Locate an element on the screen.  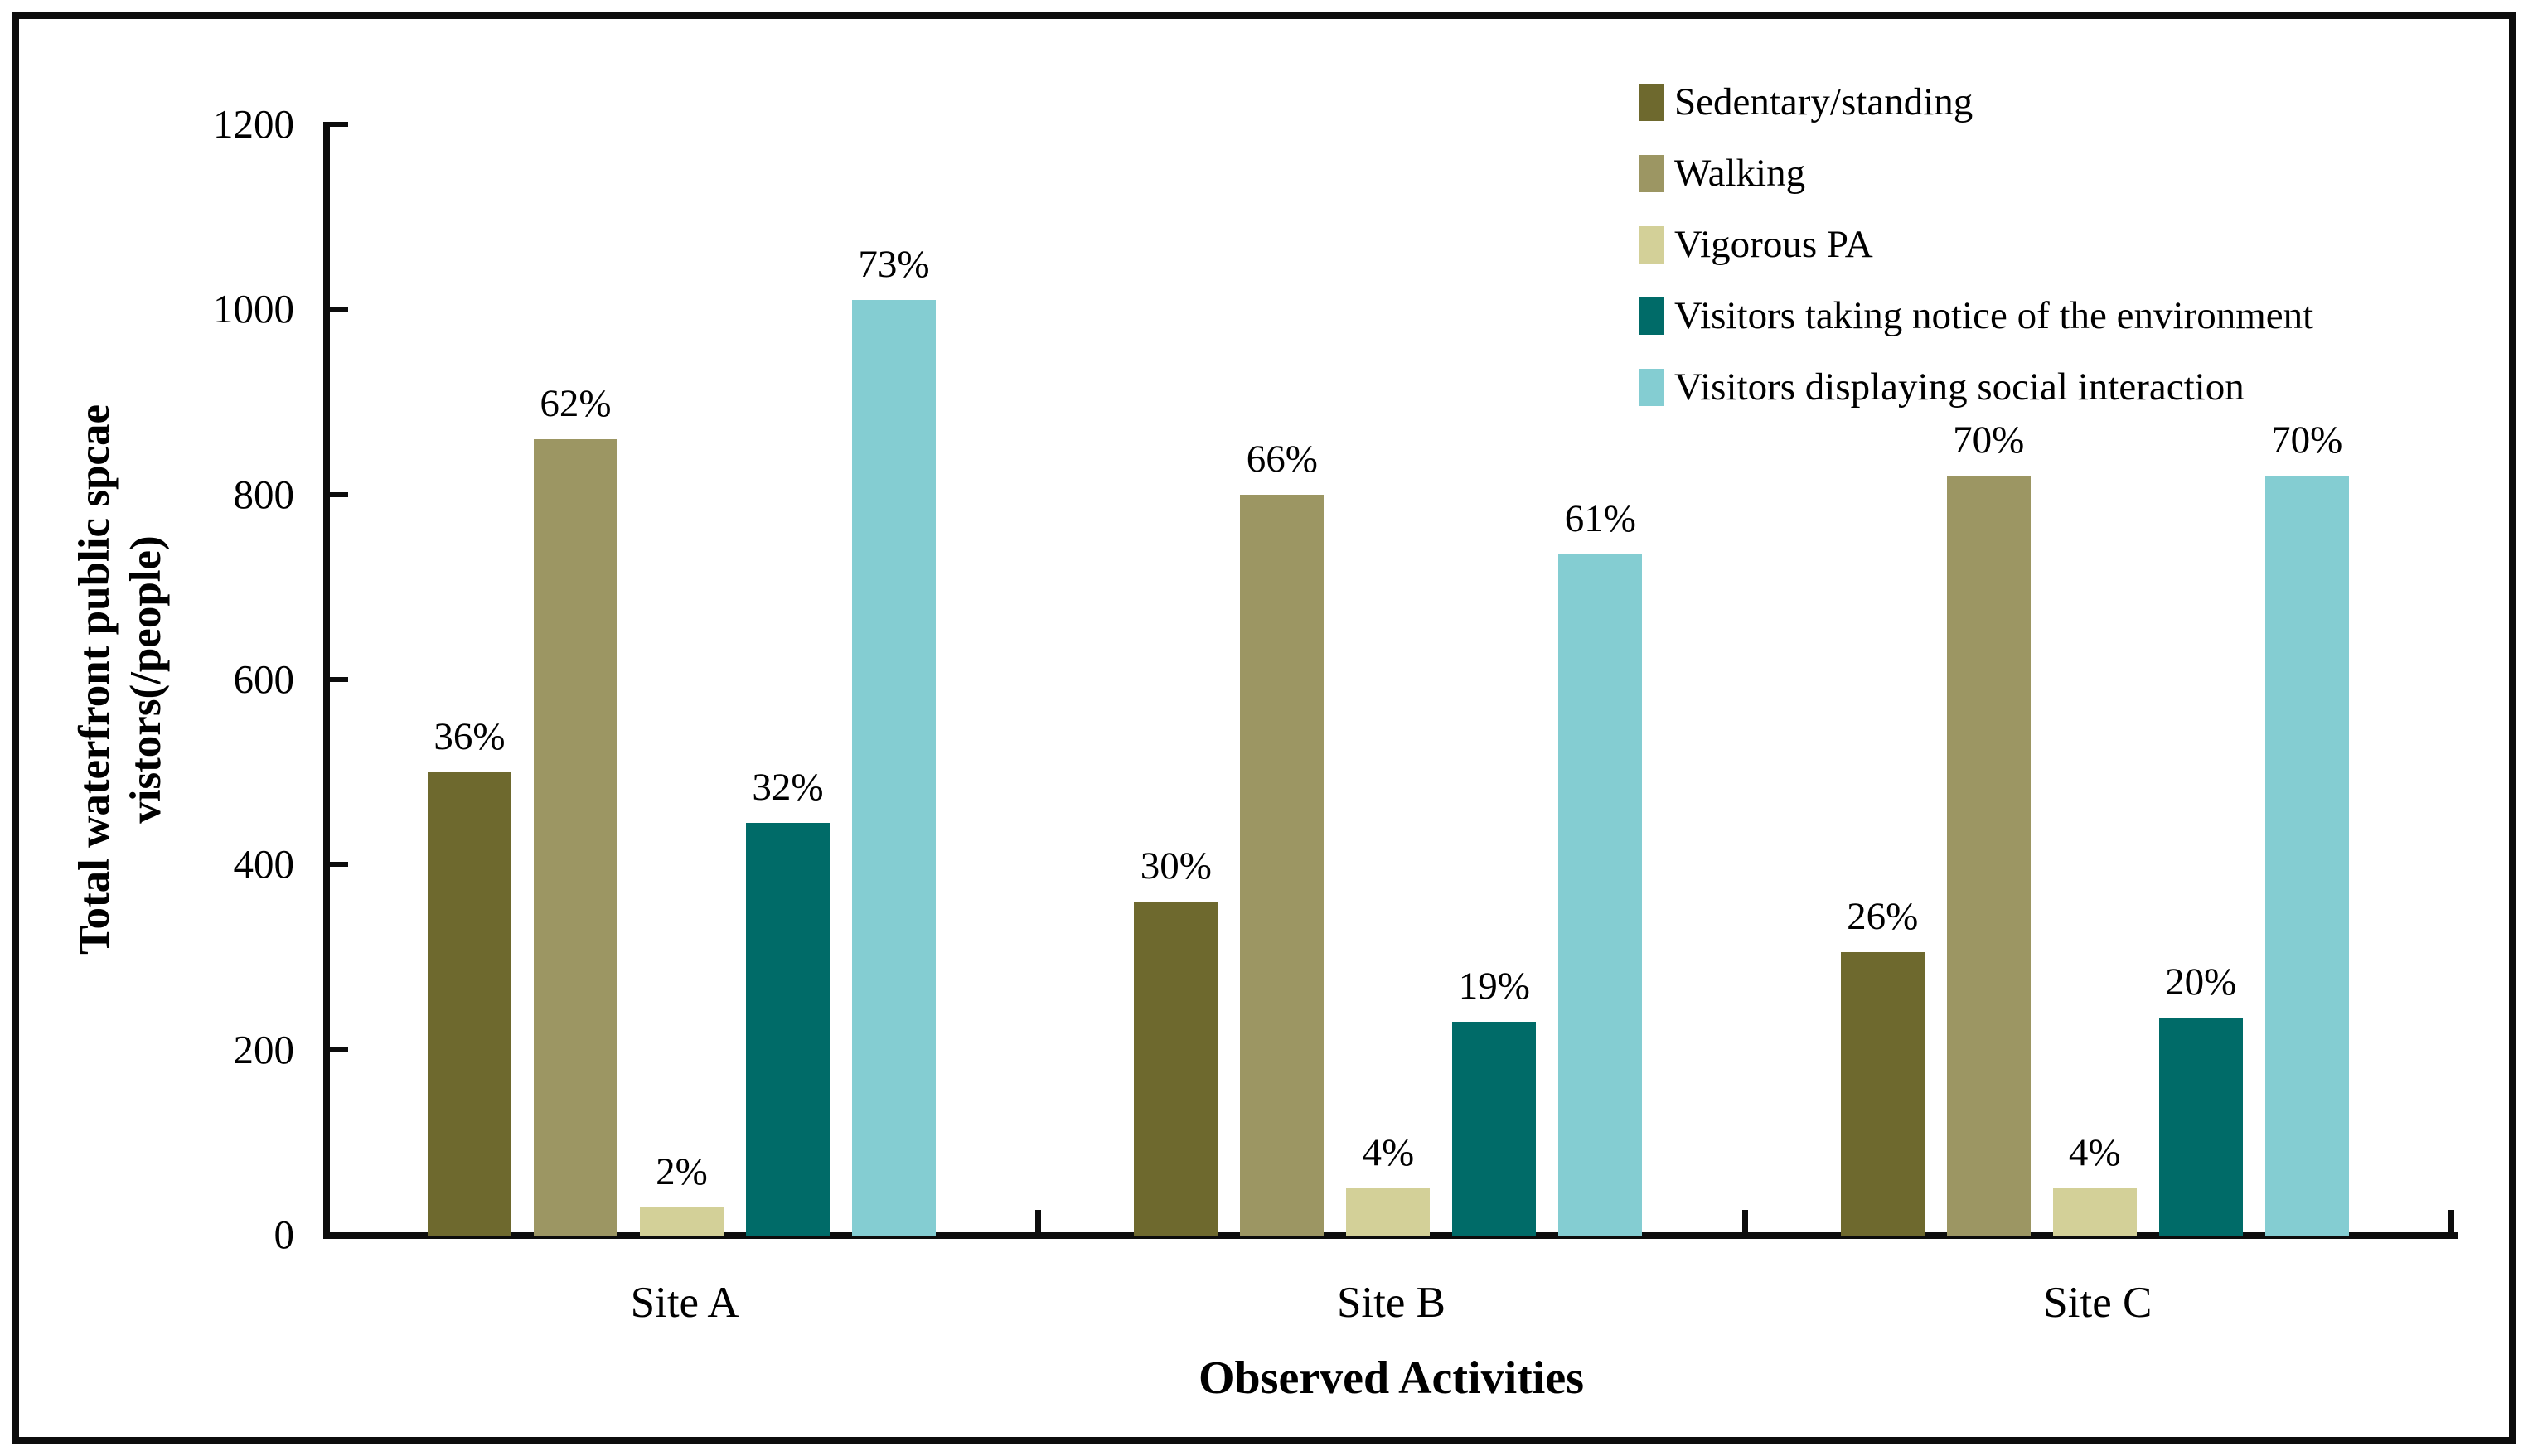
legend-item: Visitors displaying social interaction is located at coordinates (1976, 387).